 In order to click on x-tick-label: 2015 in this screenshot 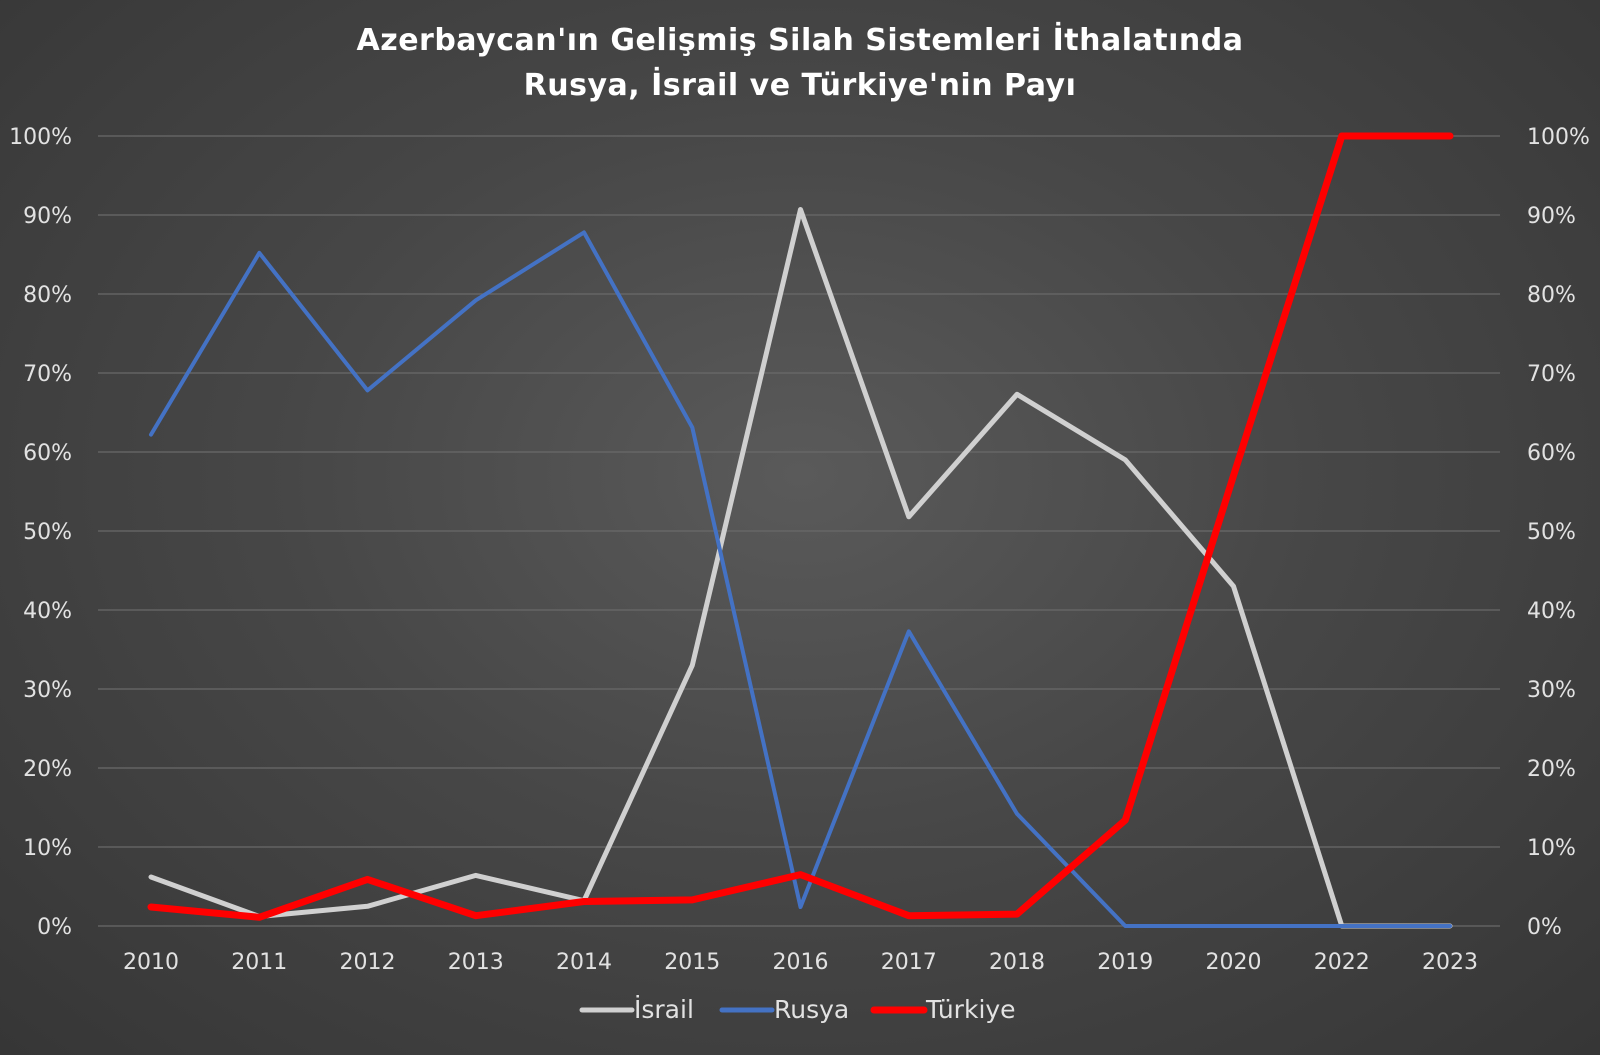, I will do `click(692, 962)`.